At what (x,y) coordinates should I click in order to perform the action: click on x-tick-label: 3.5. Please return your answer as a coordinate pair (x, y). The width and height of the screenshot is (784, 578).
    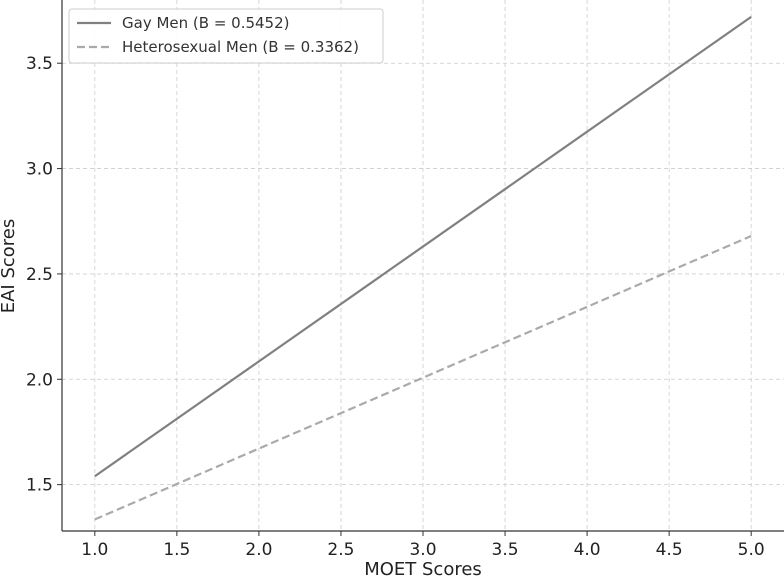
    Looking at the image, I should click on (505, 550).